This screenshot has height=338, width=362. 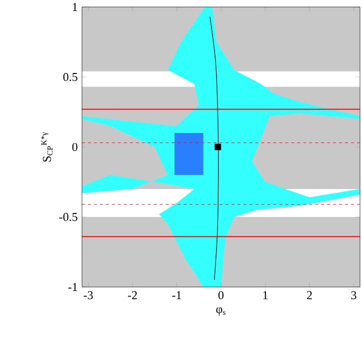 What do you see at coordinates (75, 7) in the screenshot?
I see `y-tick-label: 1` at bounding box center [75, 7].